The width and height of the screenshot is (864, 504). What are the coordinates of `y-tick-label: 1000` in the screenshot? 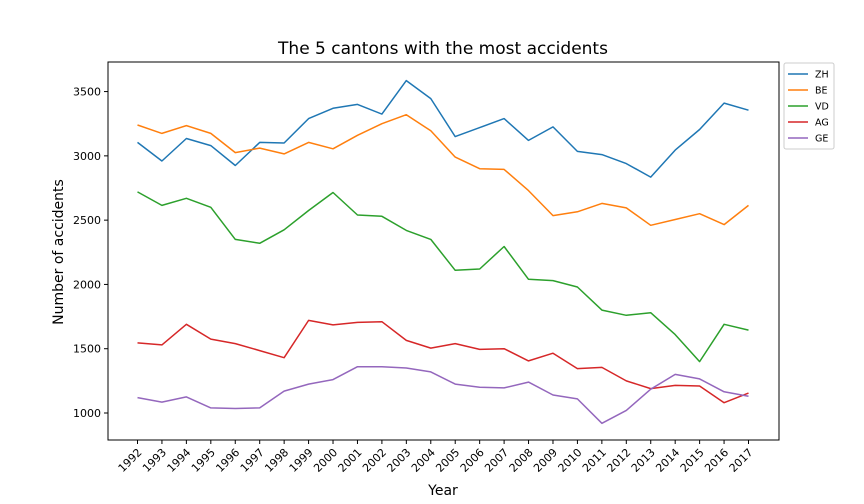 It's located at (87, 413).